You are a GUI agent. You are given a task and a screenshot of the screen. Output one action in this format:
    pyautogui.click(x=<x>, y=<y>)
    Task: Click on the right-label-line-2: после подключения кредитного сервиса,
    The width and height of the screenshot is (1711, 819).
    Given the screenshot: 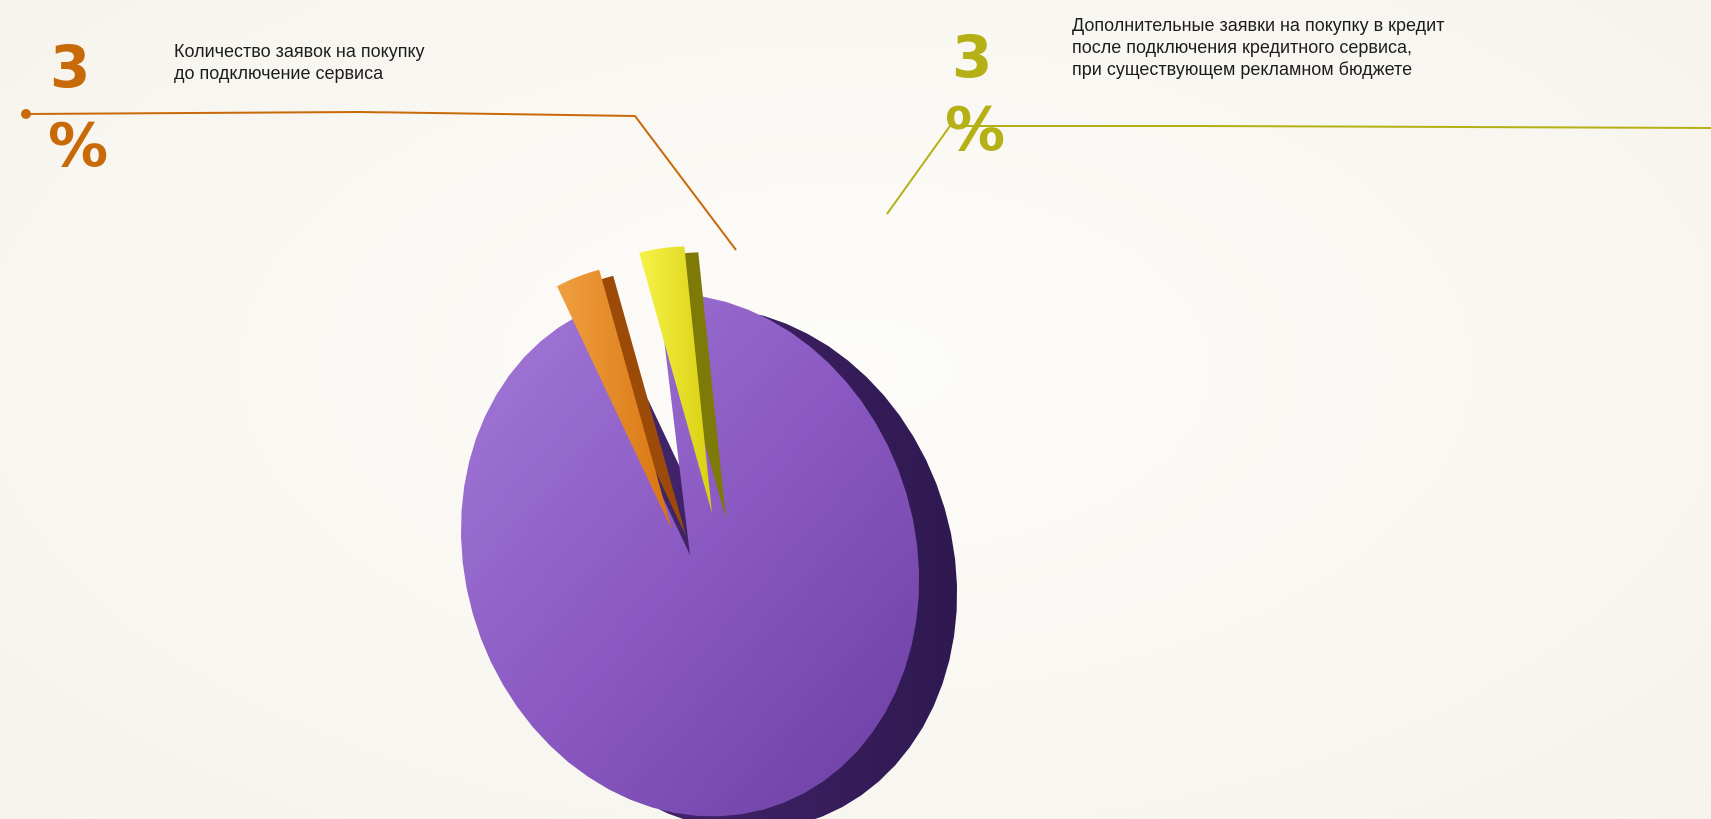 What is the action you would take?
    pyautogui.click(x=1242, y=47)
    